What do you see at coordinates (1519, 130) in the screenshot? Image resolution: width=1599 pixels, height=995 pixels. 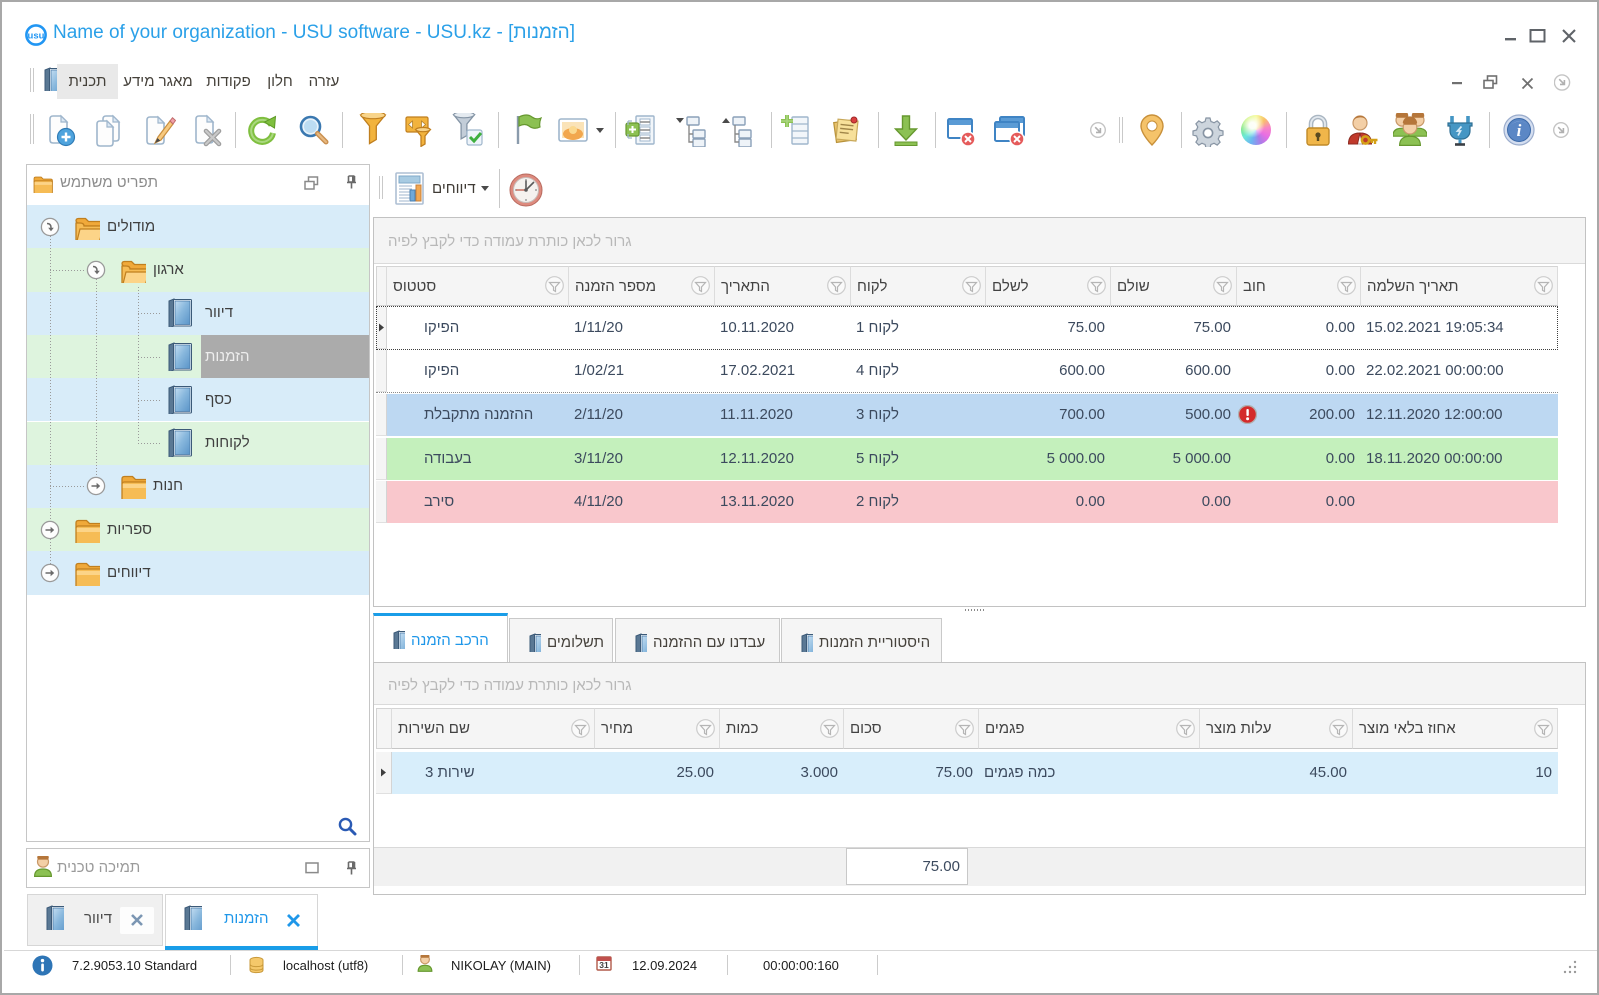 I see `svg-text: i` at bounding box center [1519, 130].